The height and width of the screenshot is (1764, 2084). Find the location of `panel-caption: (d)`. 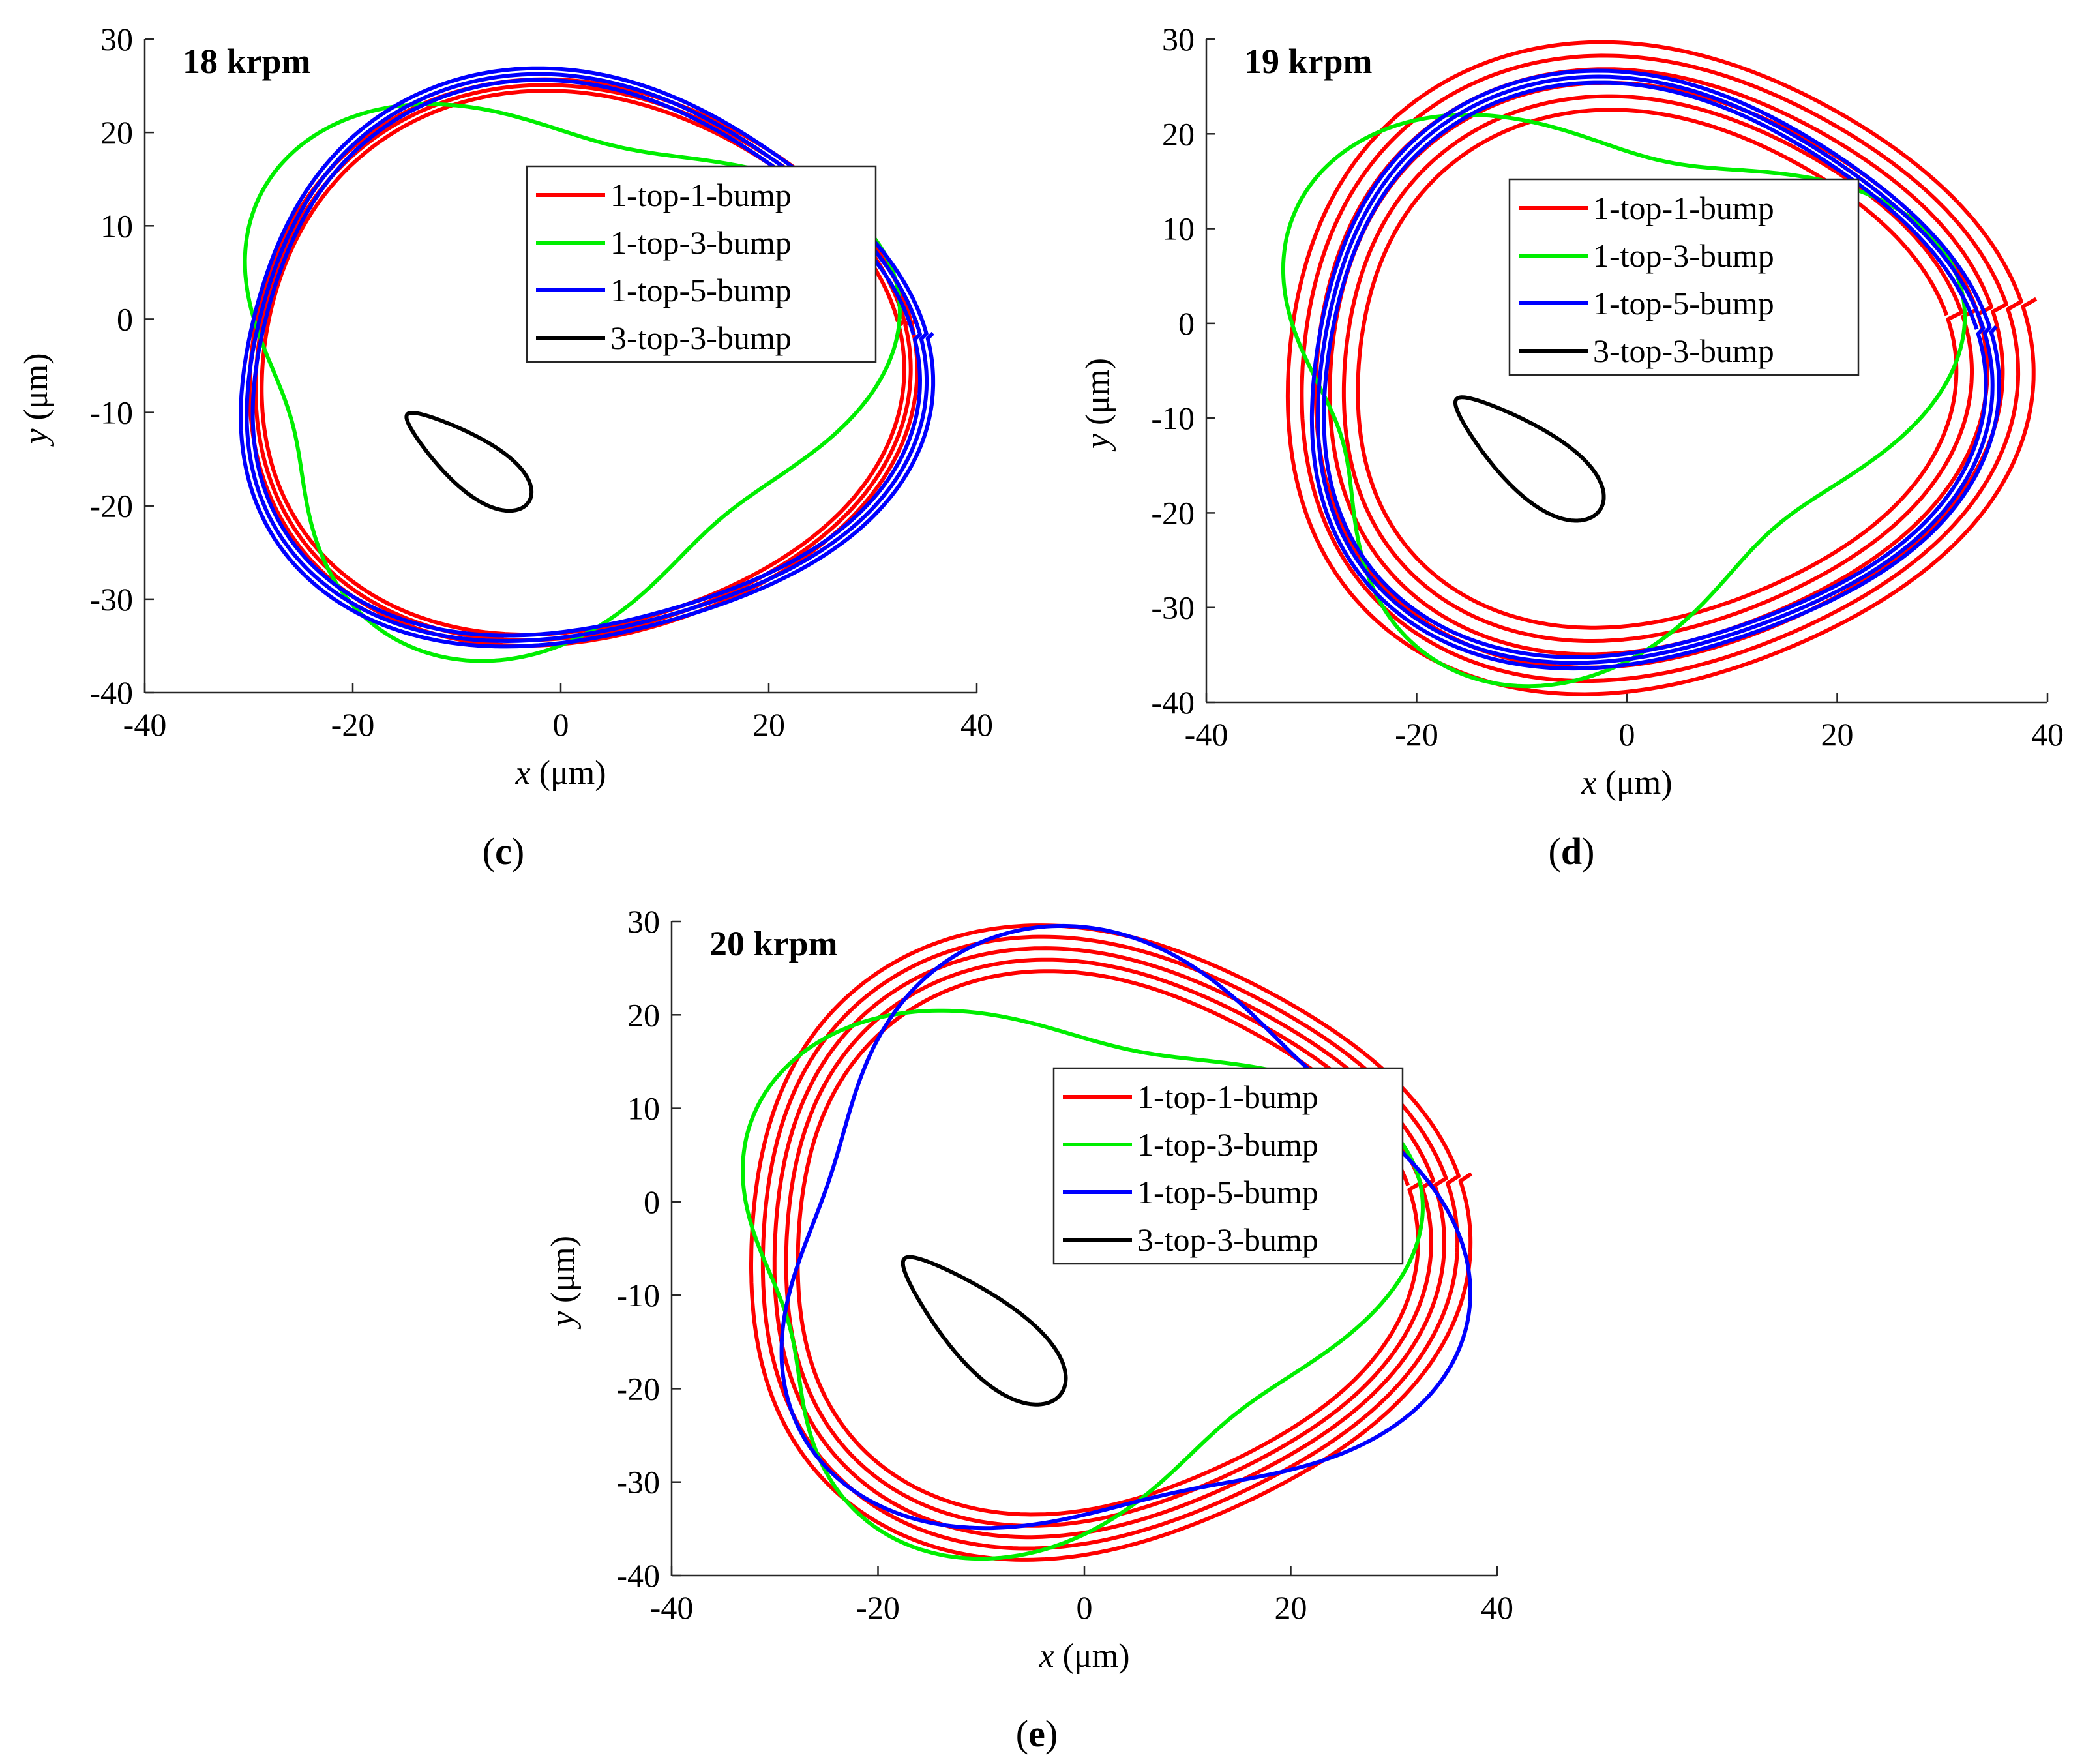

panel-caption: (d) is located at coordinates (1572, 851).